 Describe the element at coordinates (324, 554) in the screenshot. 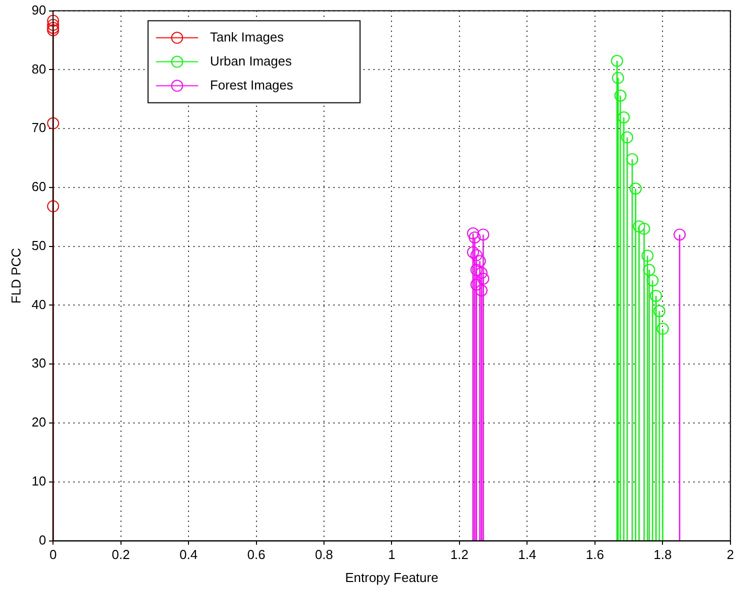

I see `x-tick-label: 0.8` at that location.